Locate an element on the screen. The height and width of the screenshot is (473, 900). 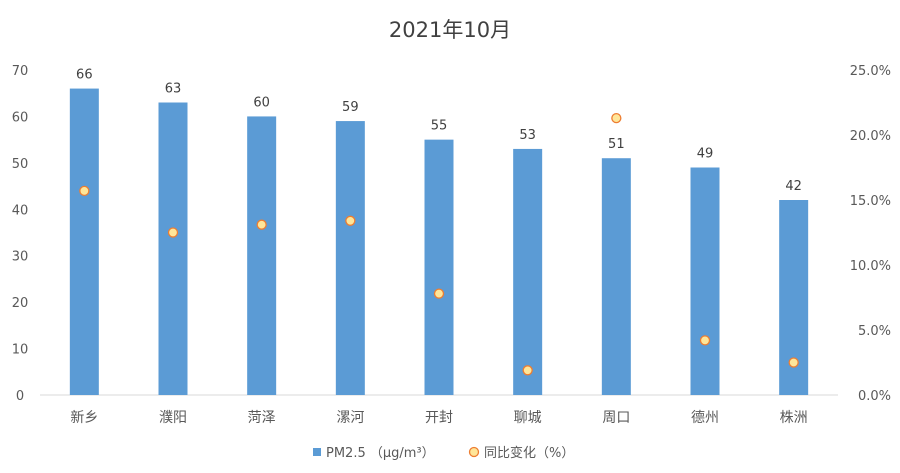
category-label: 周口 is located at coordinates (616, 418).